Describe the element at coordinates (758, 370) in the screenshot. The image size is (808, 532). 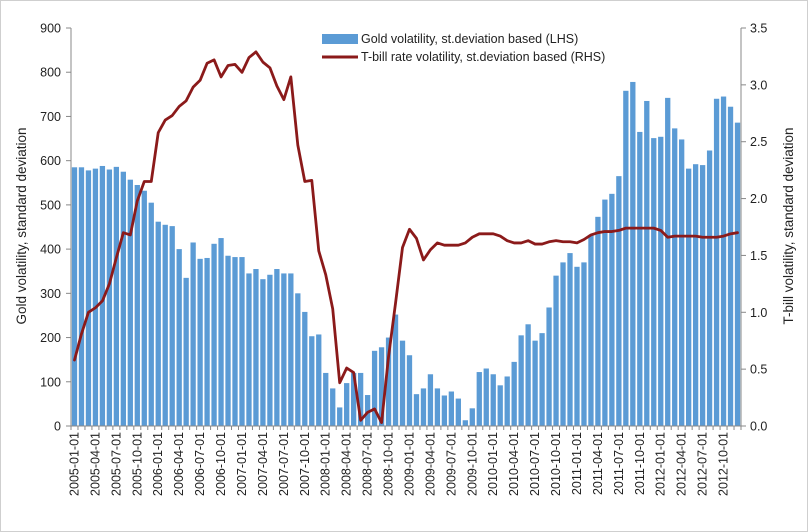
I see `right-tick-label: 0.5` at that location.